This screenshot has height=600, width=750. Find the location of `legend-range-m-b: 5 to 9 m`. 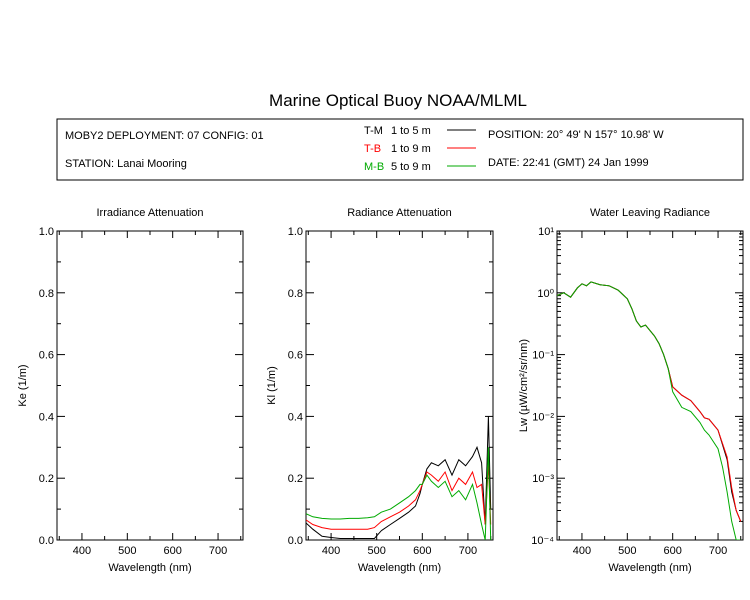

legend-range-m-b: 5 to 9 m is located at coordinates (411, 167).